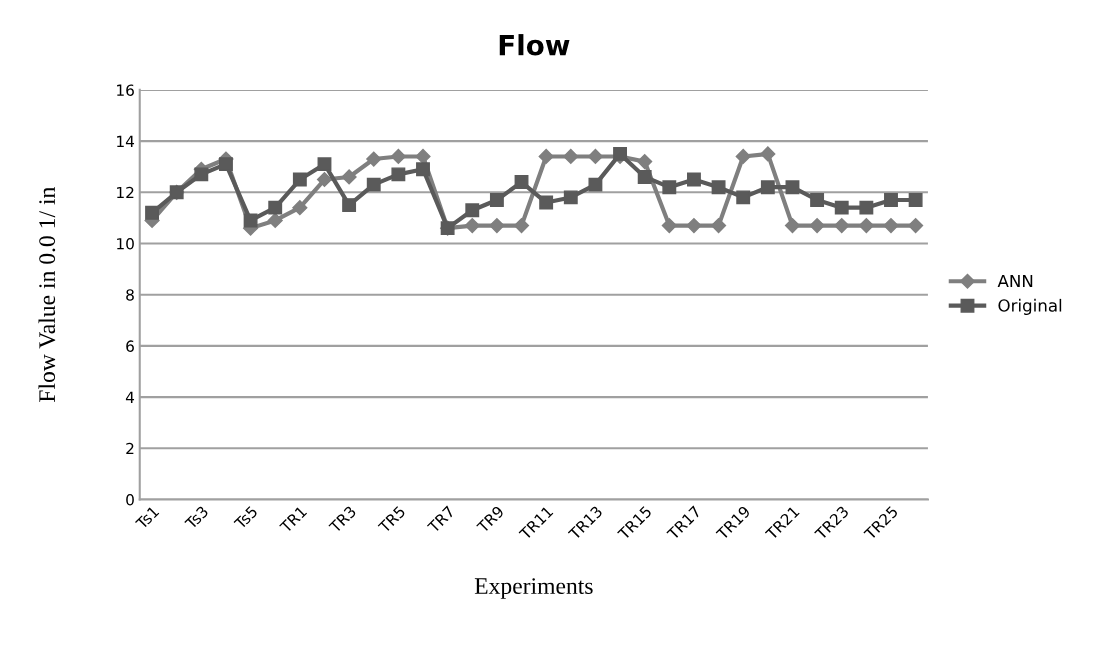  I want to click on legend-label: ANN, so click(1015, 281).